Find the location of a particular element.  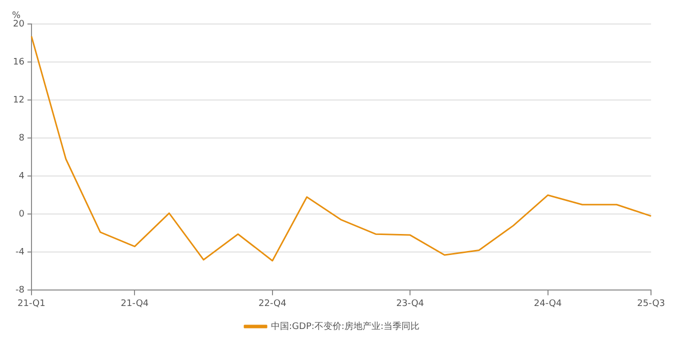

x-tick-label: 25-Q3 is located at coordinates (651, 303).